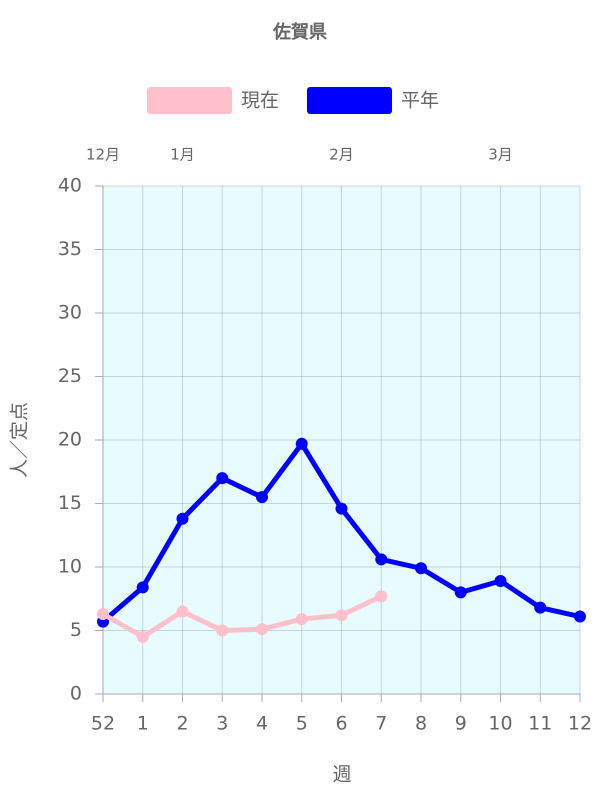  Describe the element at coordinates (421, 724) in the screenshot. I see `x-tick-label: 8` at that location.